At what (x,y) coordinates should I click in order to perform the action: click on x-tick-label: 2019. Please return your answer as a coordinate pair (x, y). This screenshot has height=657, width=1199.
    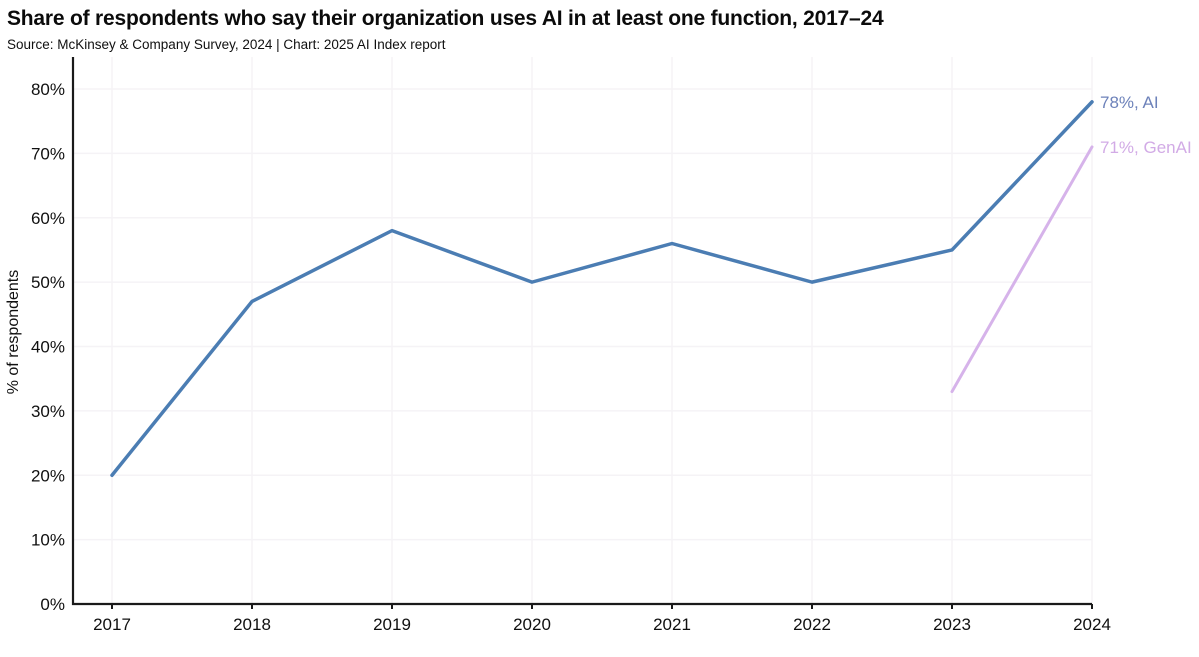
    Looking at the image, I should click on (392, 624).